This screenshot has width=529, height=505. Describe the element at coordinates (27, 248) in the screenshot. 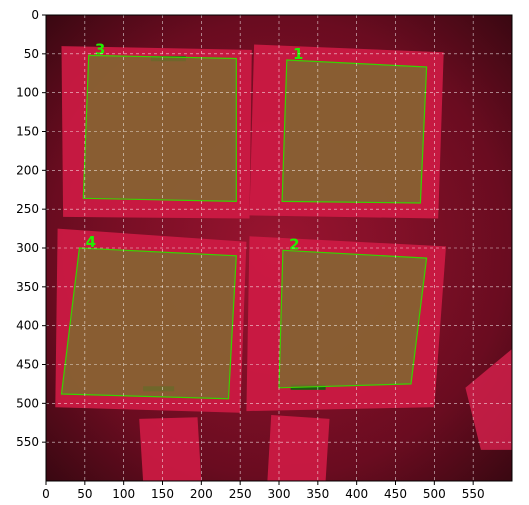

I see `y-tick-label: 300` at that location.